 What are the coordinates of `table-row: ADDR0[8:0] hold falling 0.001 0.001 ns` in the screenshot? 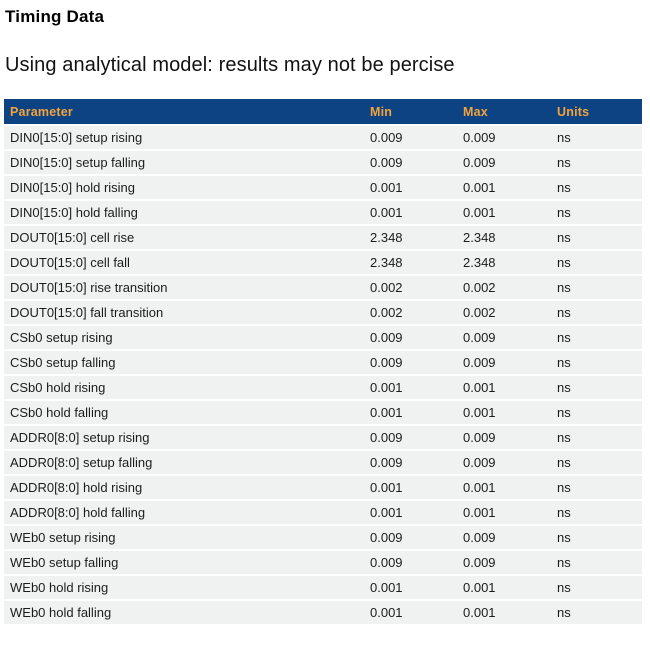 It's located at (323, 512).